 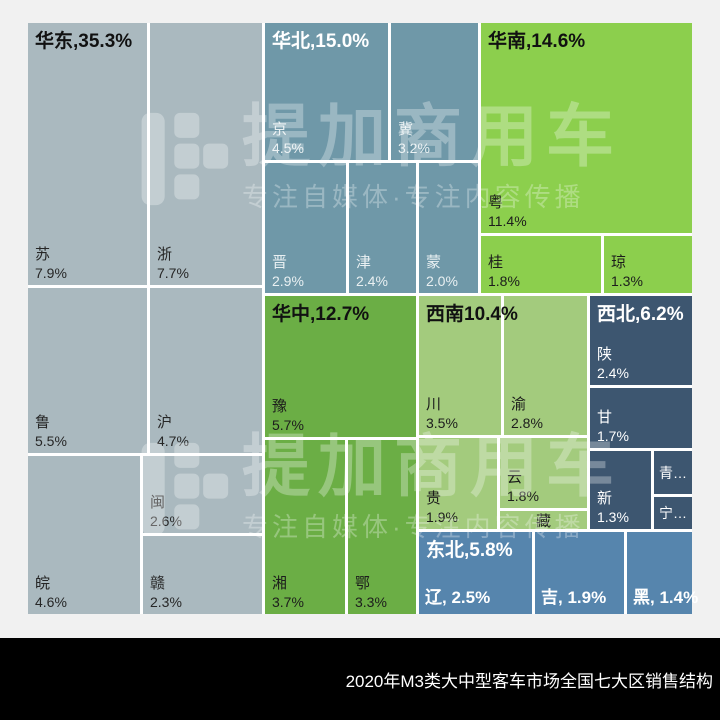 I want to click on tile-xiang: 湘 3.7%, so click(x=305, y=527).